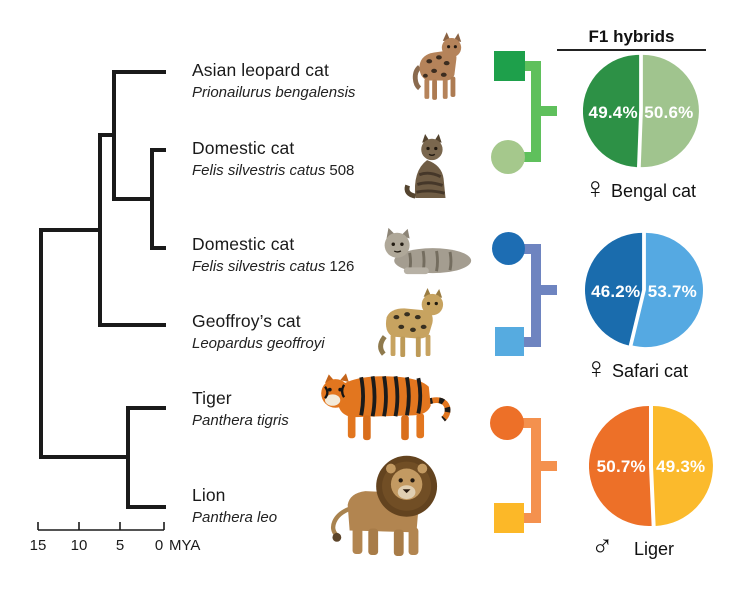 This screenshot has height=591, width=750. I want to click on tree-branch-panthera, so click(146, 457).